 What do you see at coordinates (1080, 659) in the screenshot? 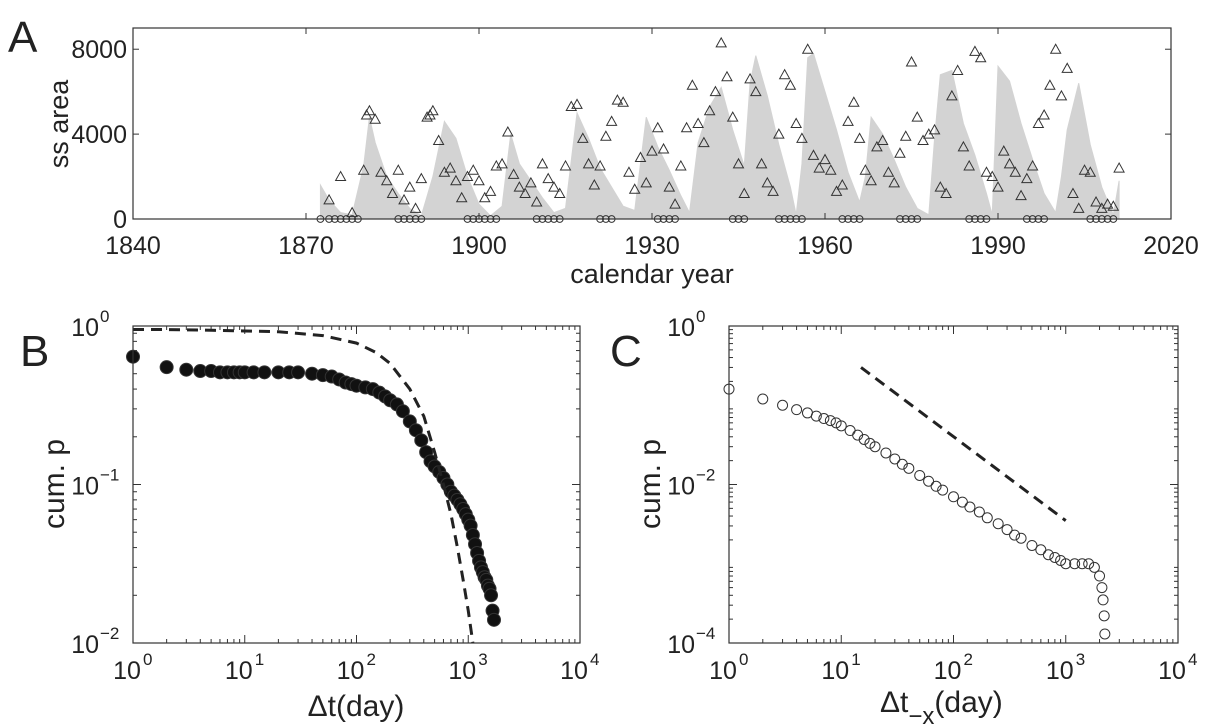
I see `panel-c-x-tick-exponent: 3` at bounding box center [1080, 659].